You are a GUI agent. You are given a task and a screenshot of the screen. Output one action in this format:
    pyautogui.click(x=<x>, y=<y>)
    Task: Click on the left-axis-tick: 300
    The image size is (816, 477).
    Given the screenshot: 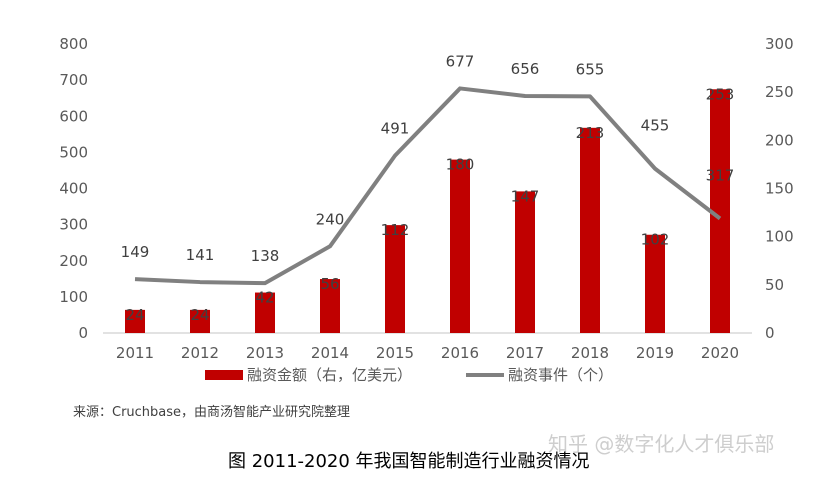 What is the action you would take?
    pyautogui.click(x=73, y=225)
    